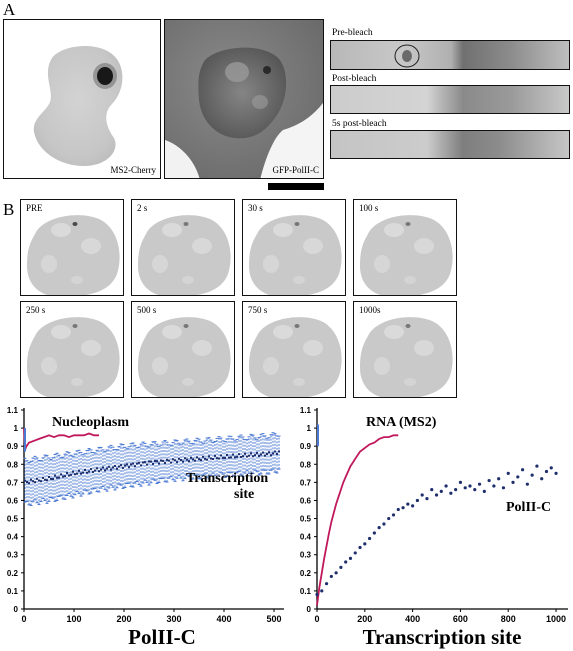 The height and width of the screenshot is (651, 573). Describe the element at coordinates (13, 410) in the screenshot. I see `y-tick-label: 1.1` at that location.